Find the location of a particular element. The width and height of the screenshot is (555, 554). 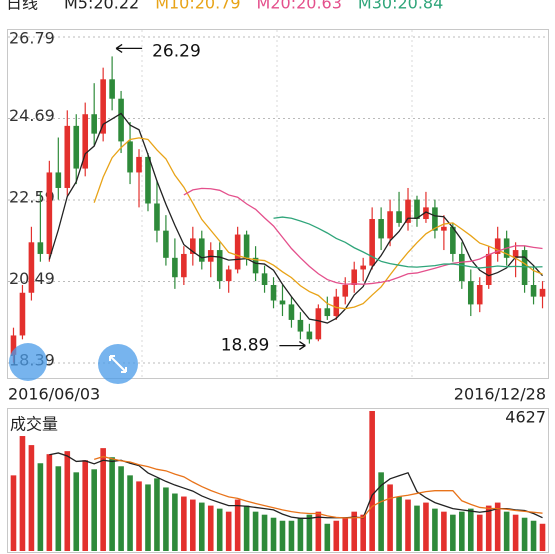

legend-entry: M5:20.22 is located at coordinates (101, 6).